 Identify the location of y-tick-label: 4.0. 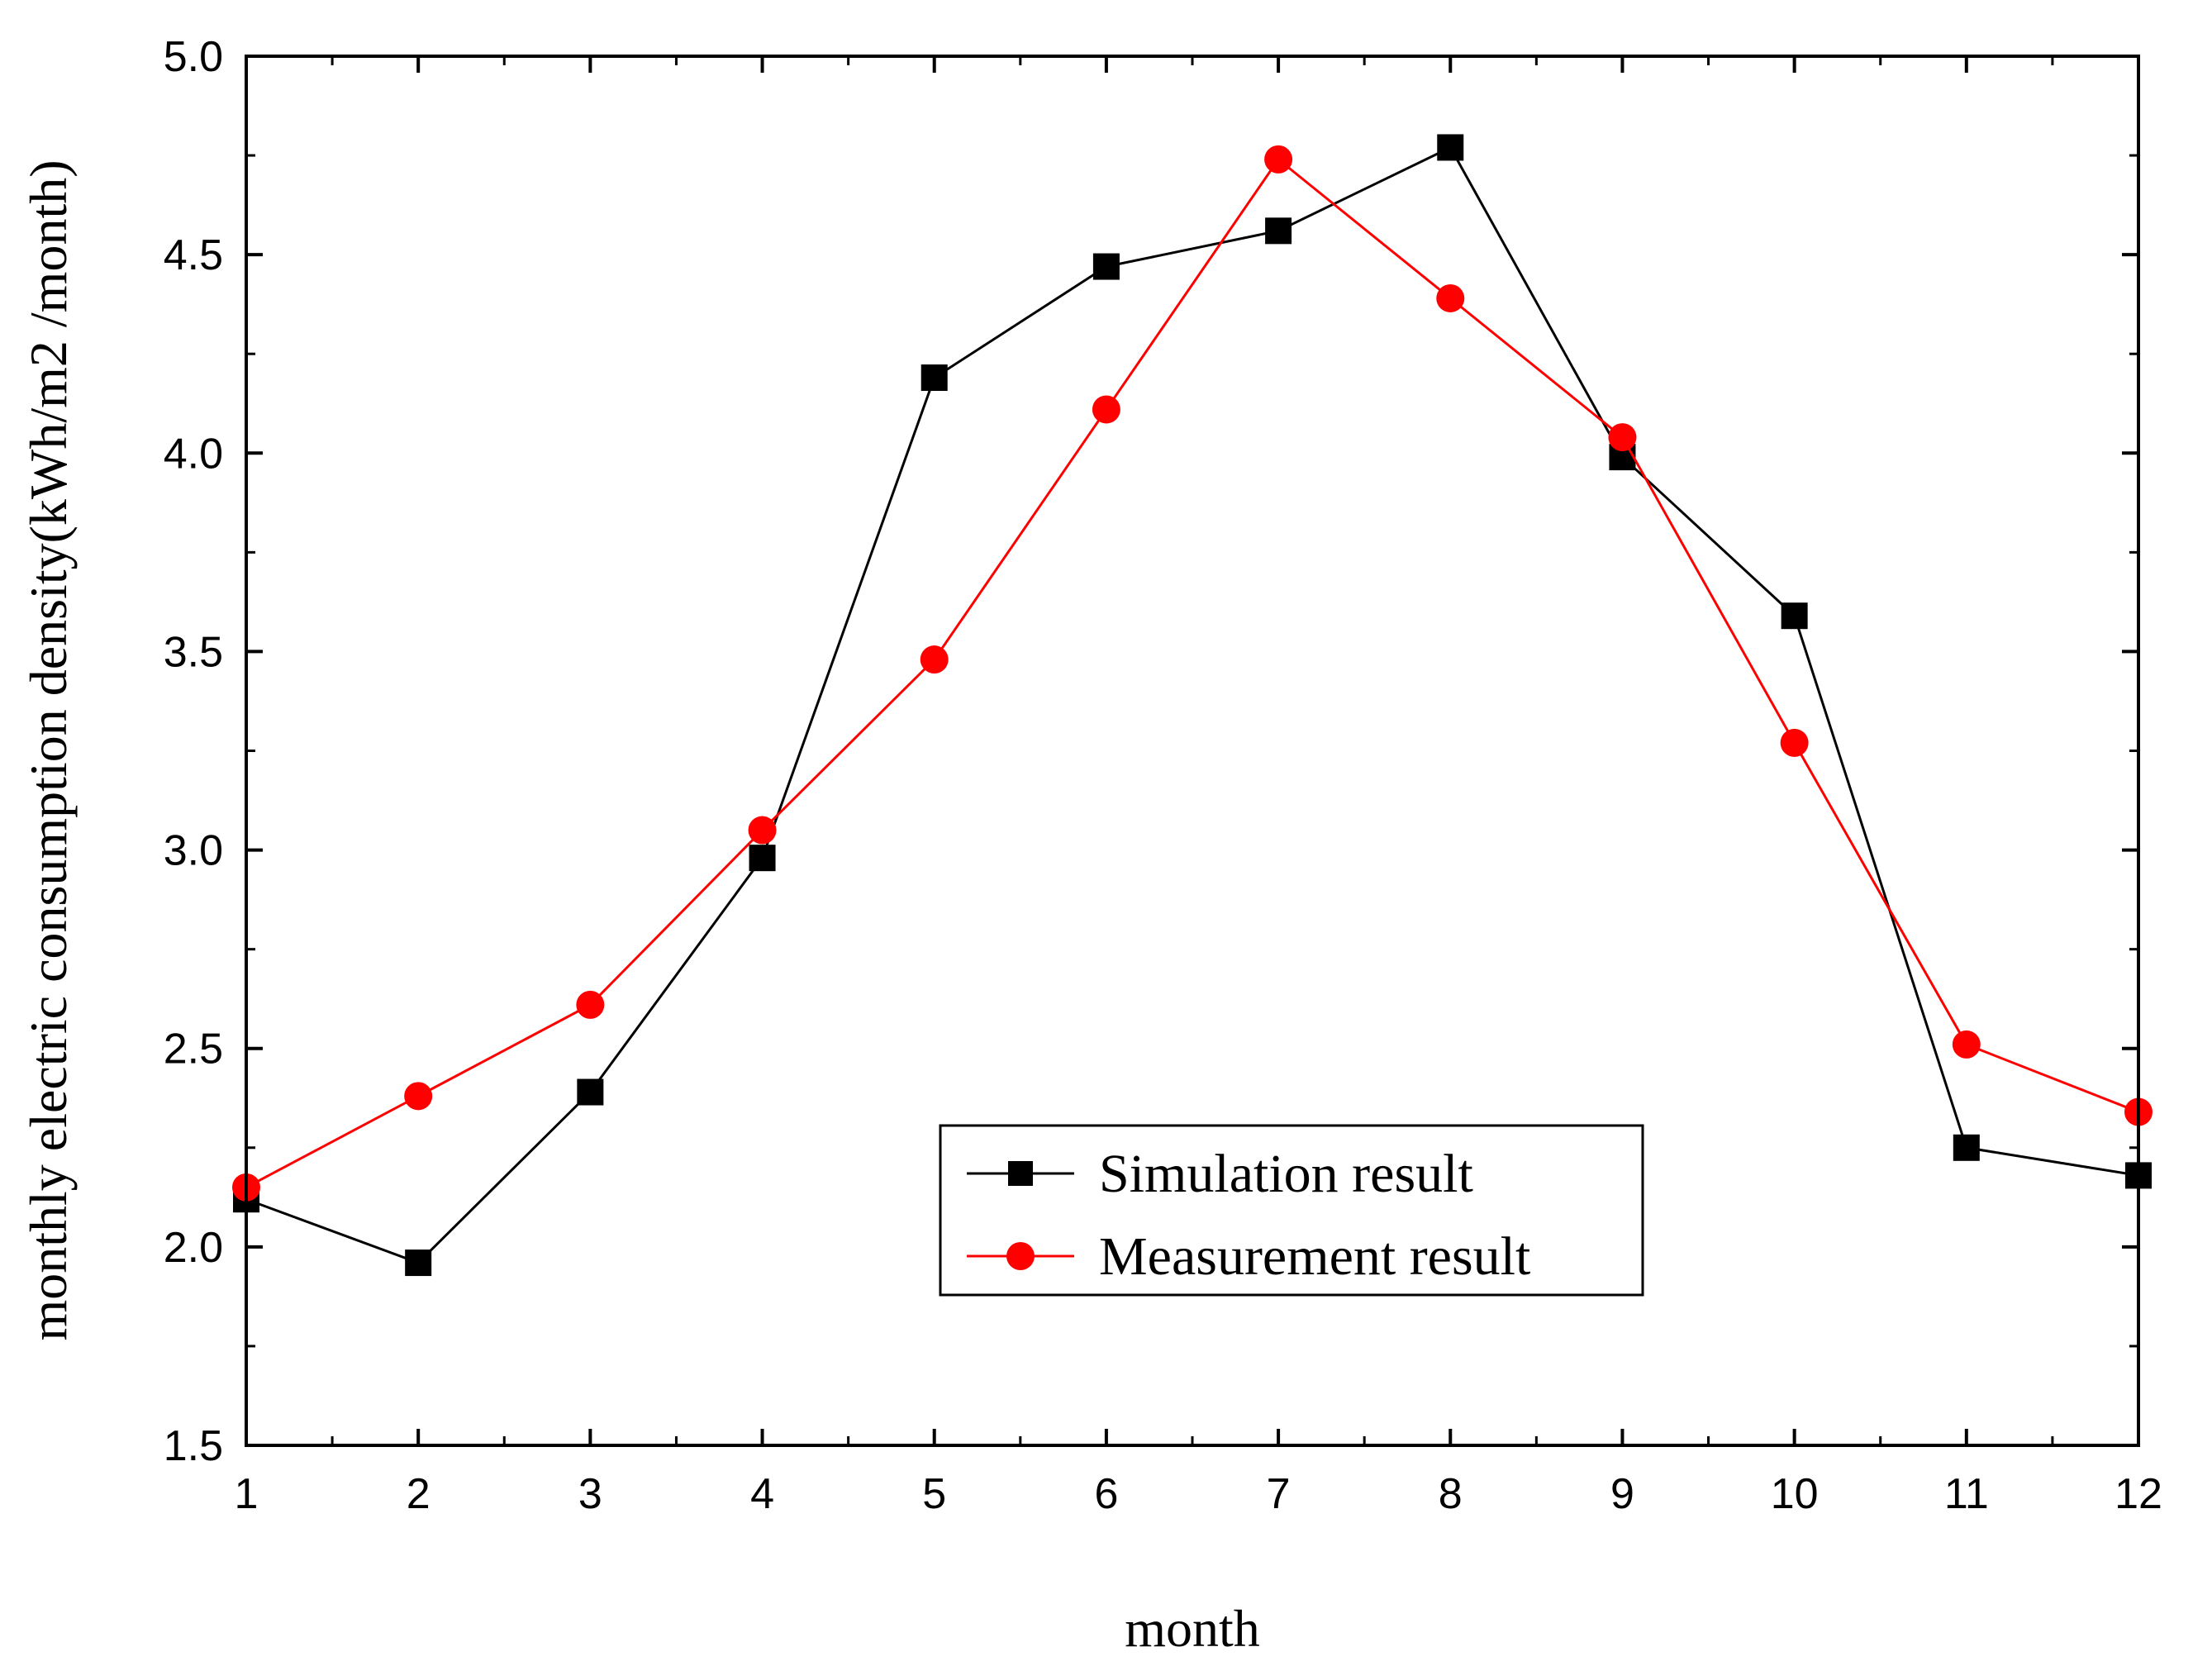
(193, 454).